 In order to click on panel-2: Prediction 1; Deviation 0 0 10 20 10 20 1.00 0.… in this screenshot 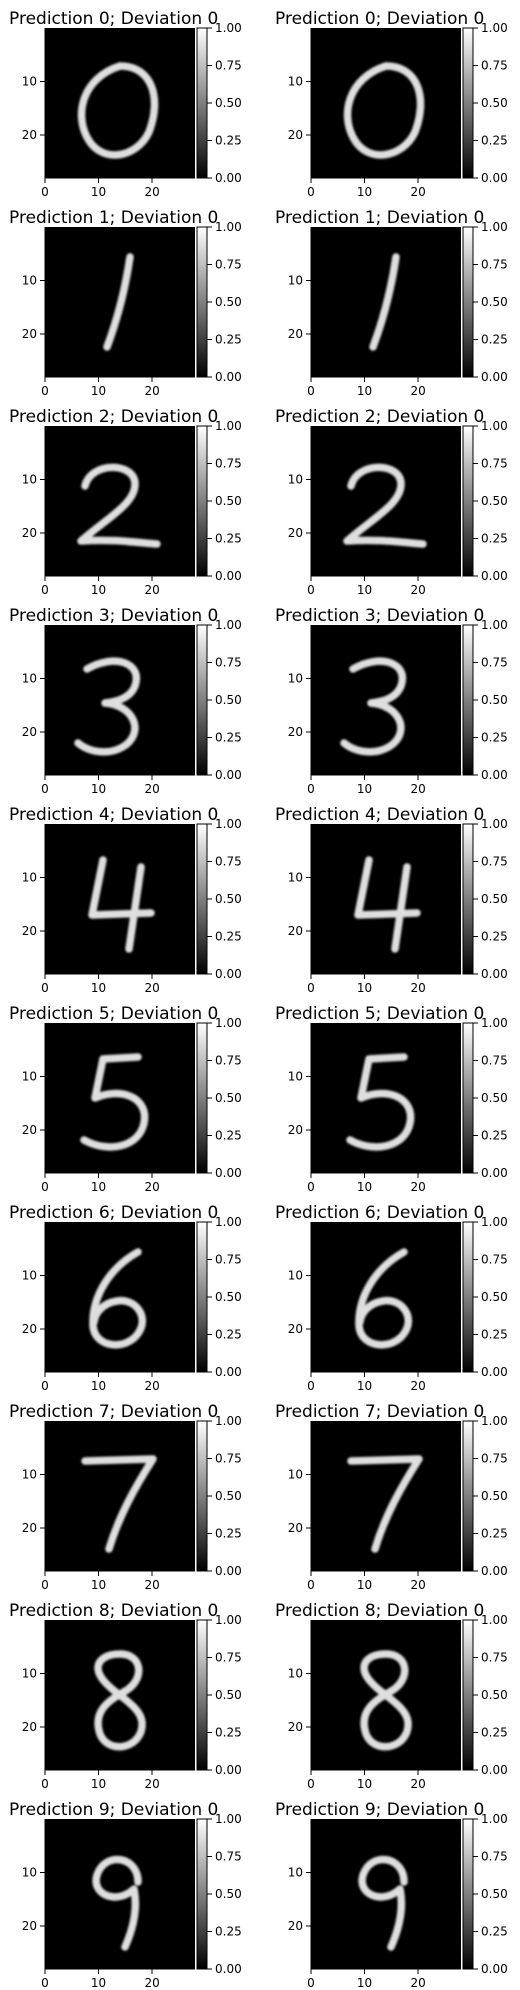, I will do `click(125, 303)`.